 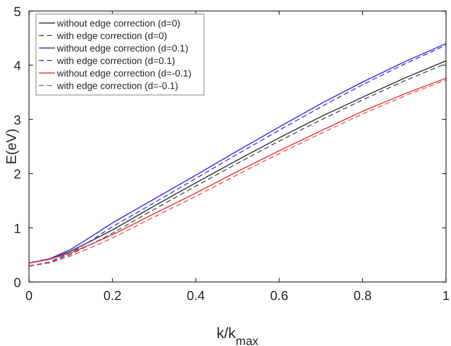 I want to click on y-axis-title: E(eV), so click(x=10, y=146).